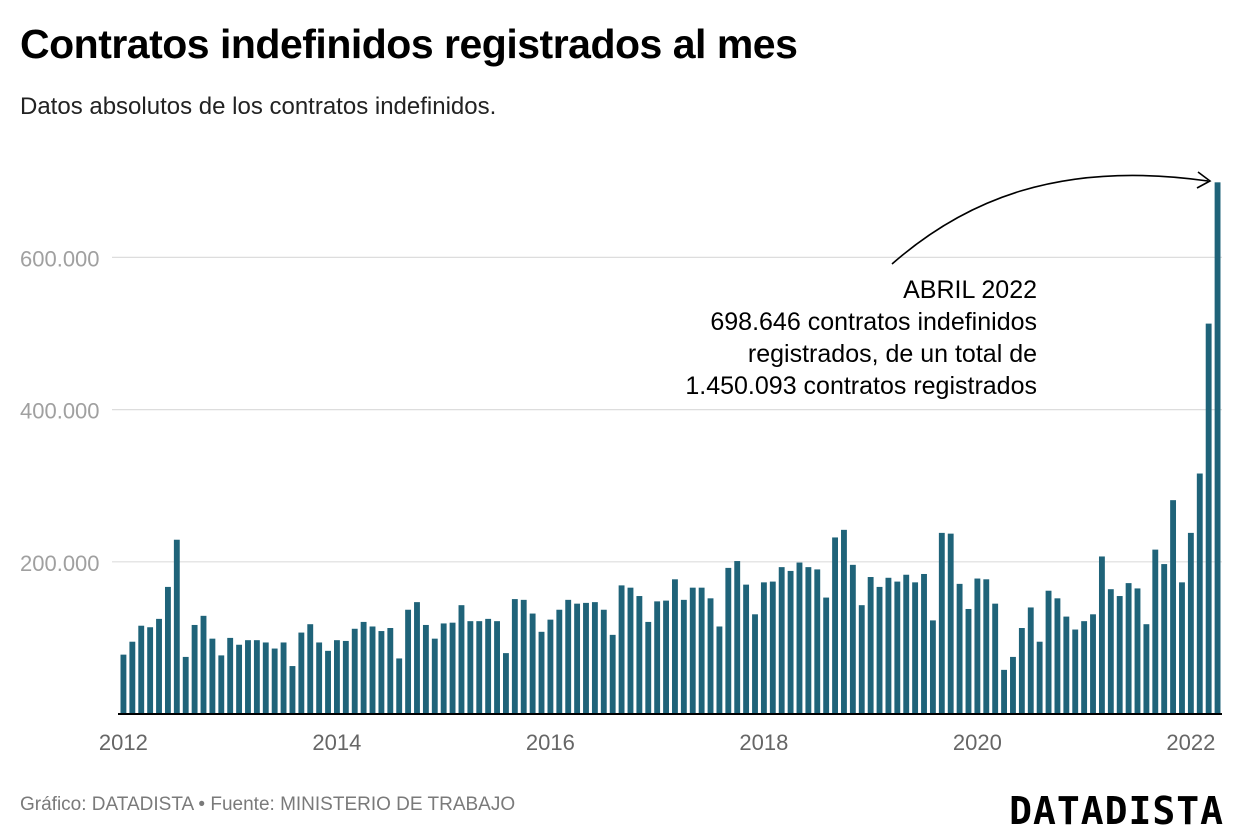  What do you see at coordinates (550, 742) in the screenshot?
I see `x-tick-label: 2016` at bounding box center [550, 742].